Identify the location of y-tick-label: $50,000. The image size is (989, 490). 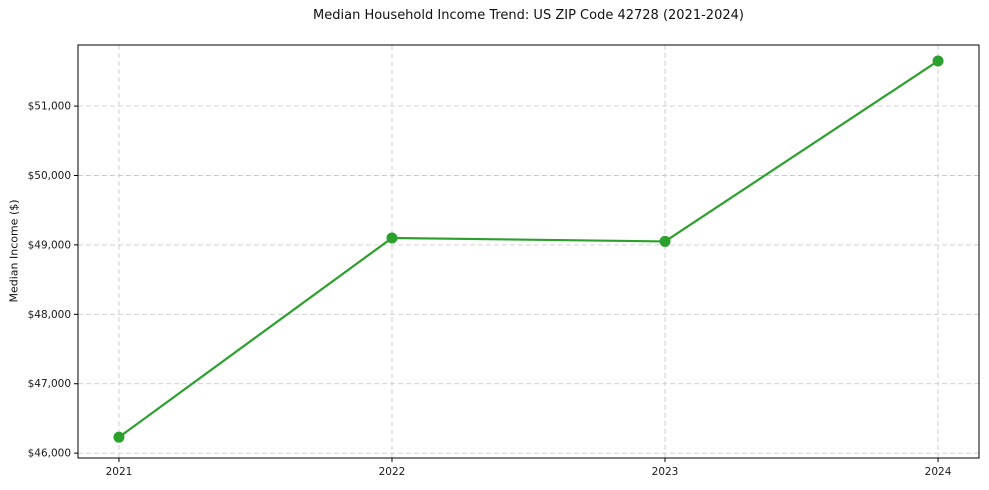
(49, 176).